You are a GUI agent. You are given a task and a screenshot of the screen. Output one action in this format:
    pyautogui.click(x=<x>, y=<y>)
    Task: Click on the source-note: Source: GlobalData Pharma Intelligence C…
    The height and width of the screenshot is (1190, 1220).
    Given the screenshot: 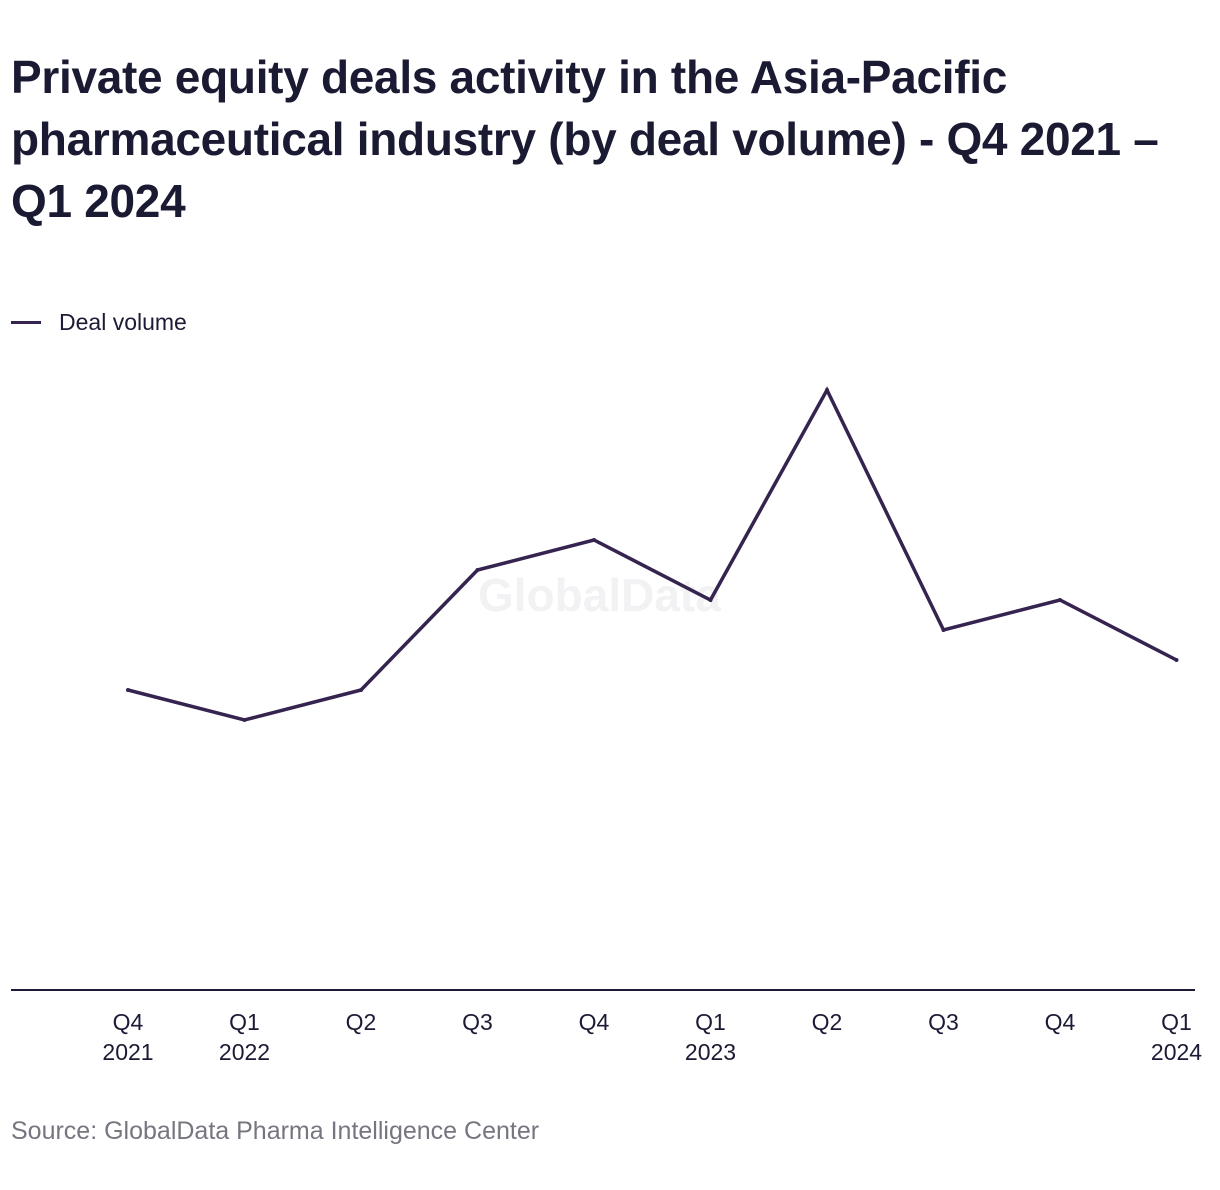 What is the action you would take?
    pyautogui.click(x=275, y=1131)
    